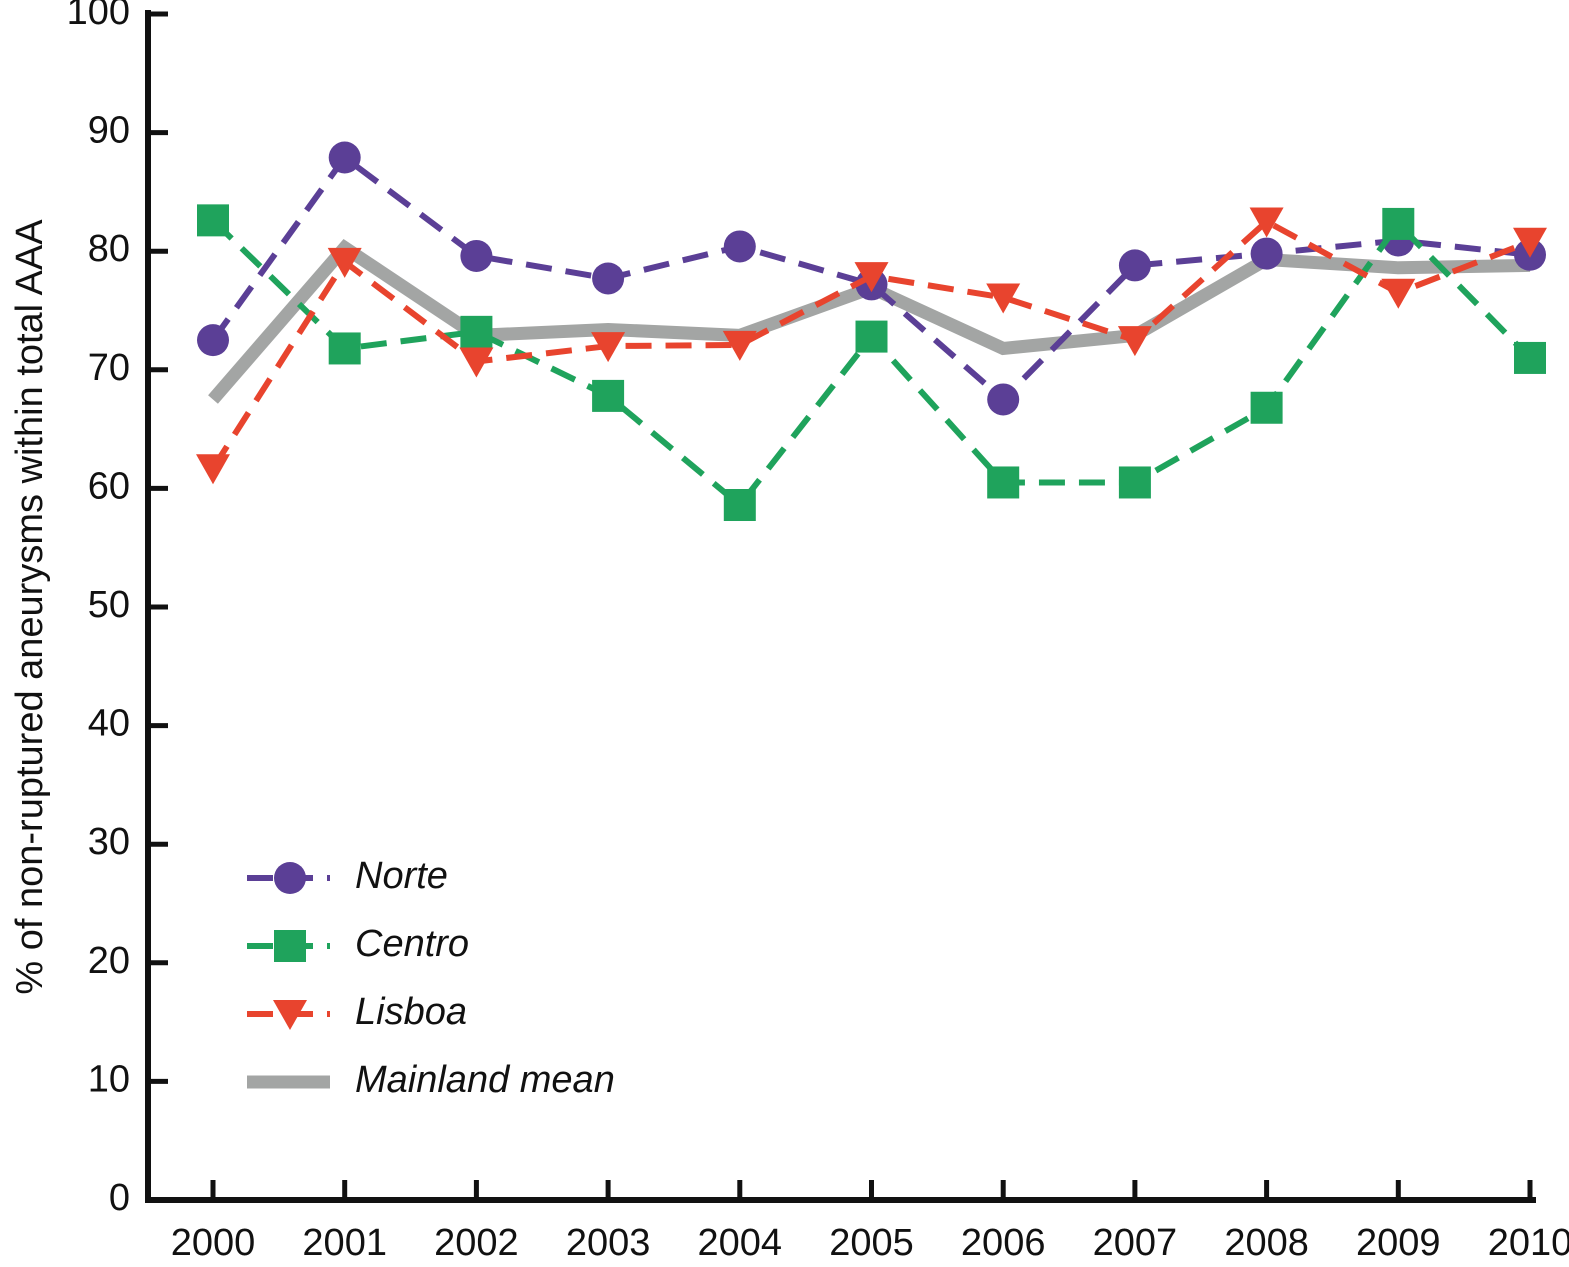  What do you see at coordinates (119, 1198) in the screenshot?
I see `y-tick-label: 0` at bounding box center [119, 1198].